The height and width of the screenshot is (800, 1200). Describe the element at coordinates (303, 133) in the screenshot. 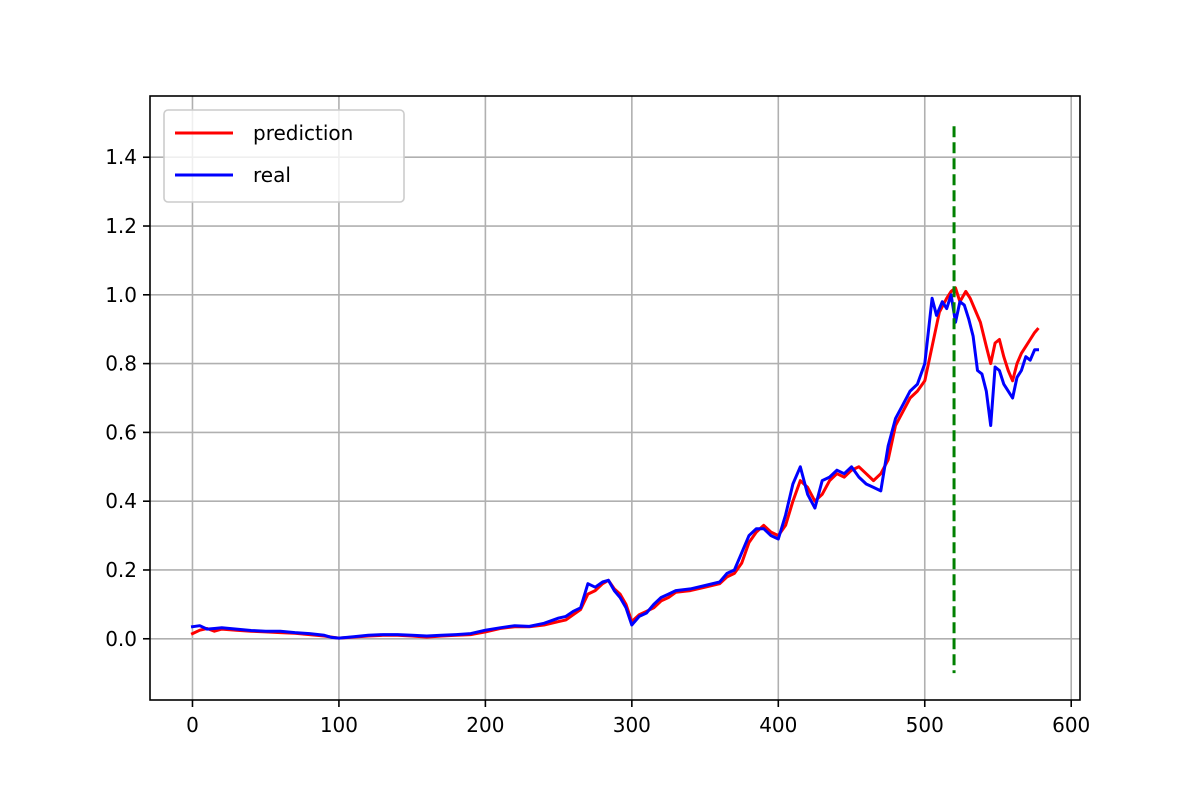

I see `legend-label-prediction: prediction` at that location.